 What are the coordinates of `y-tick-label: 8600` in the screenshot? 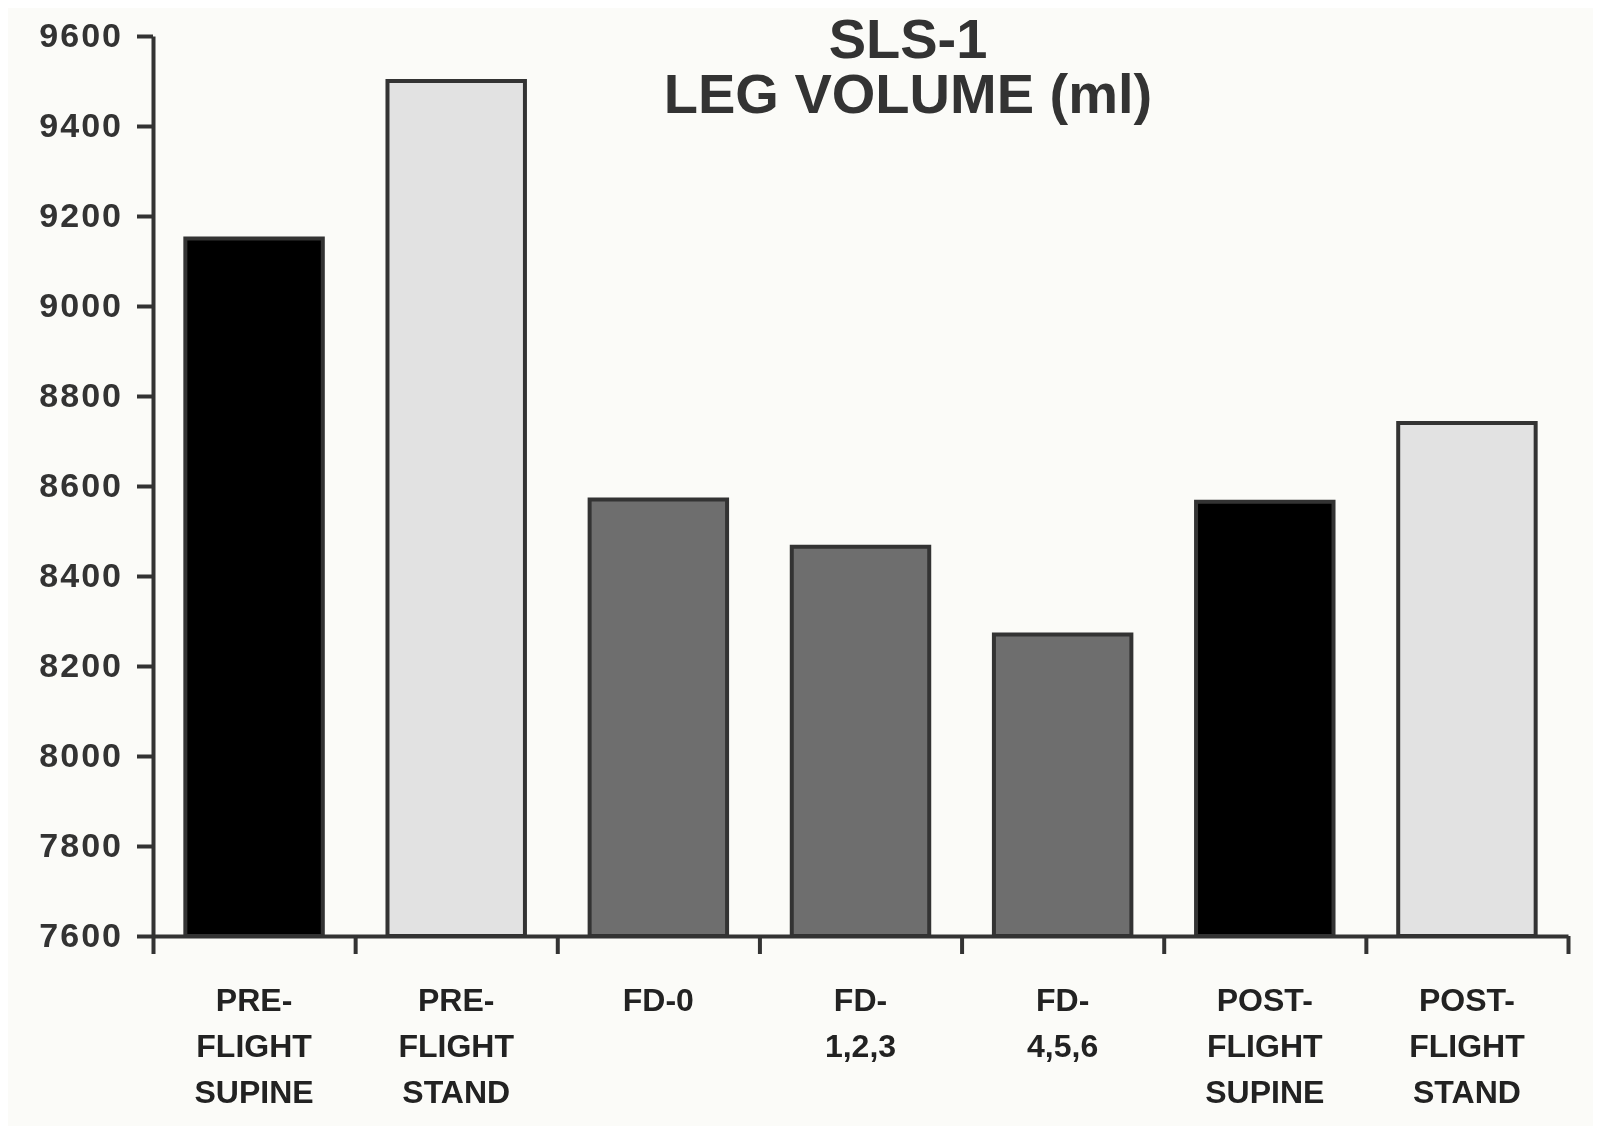 It's located at (81, 485).